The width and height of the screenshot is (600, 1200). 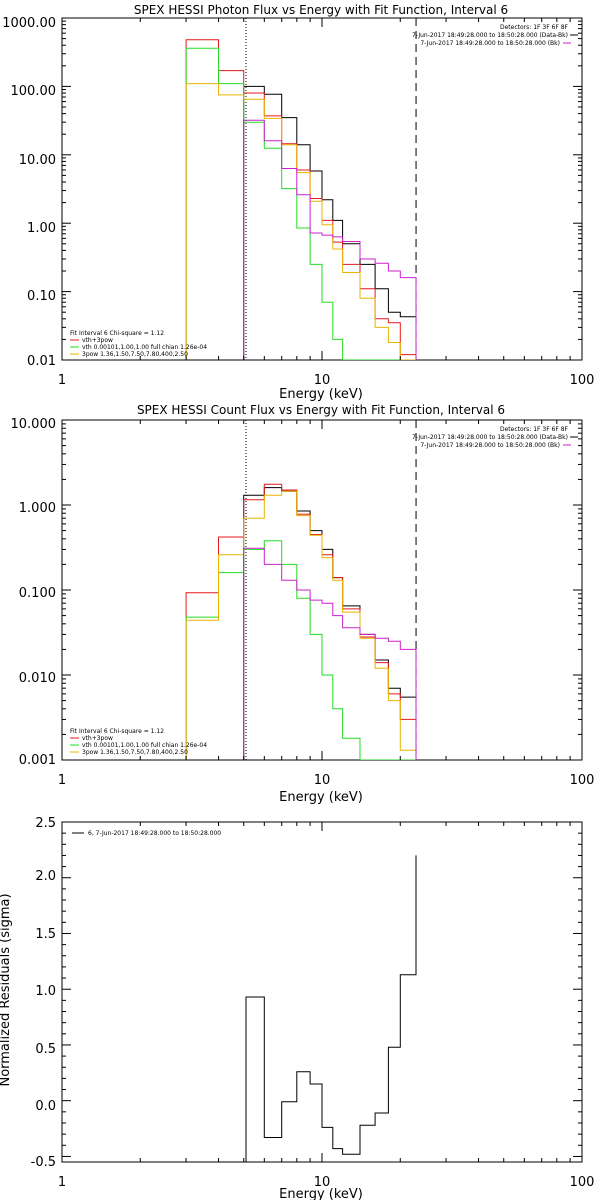 What do you see at coordinates (29, 23) in the screenshot?
I see `y-tick-label: 1000.00` at bounding box center [29, 23].